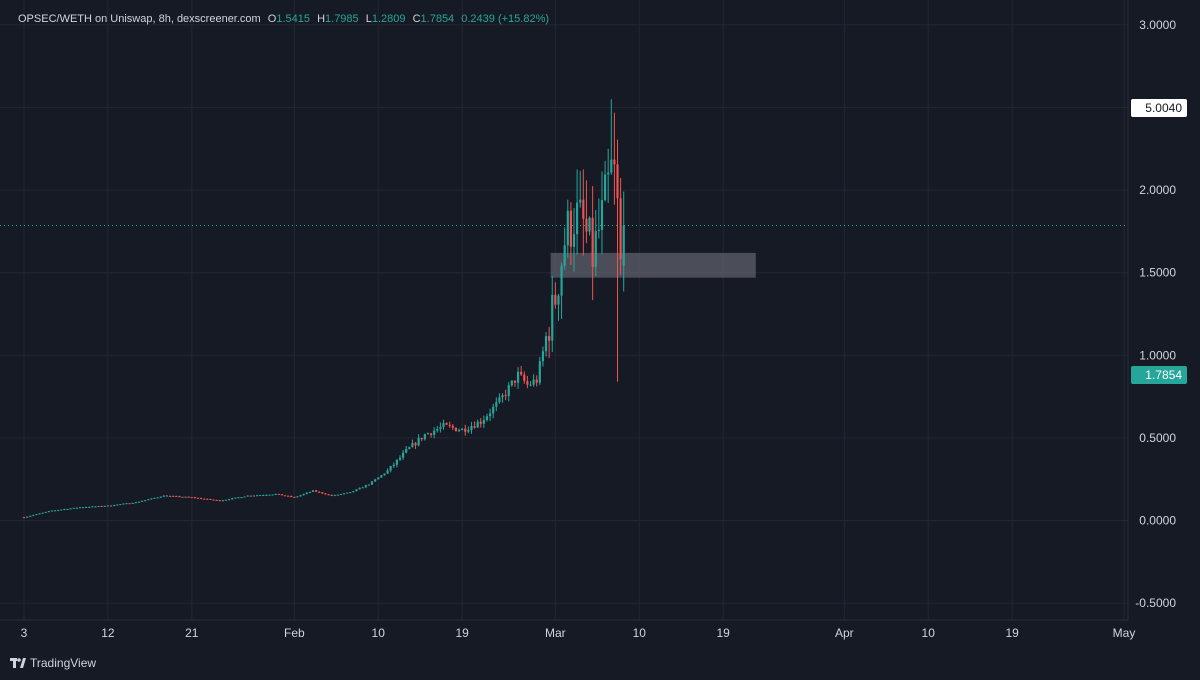 The height and width of the screenshot is (680, 1200). Describe the element at coordinates (929, 633) in the screenshot. I see `x-tick-label: 10` at that location.